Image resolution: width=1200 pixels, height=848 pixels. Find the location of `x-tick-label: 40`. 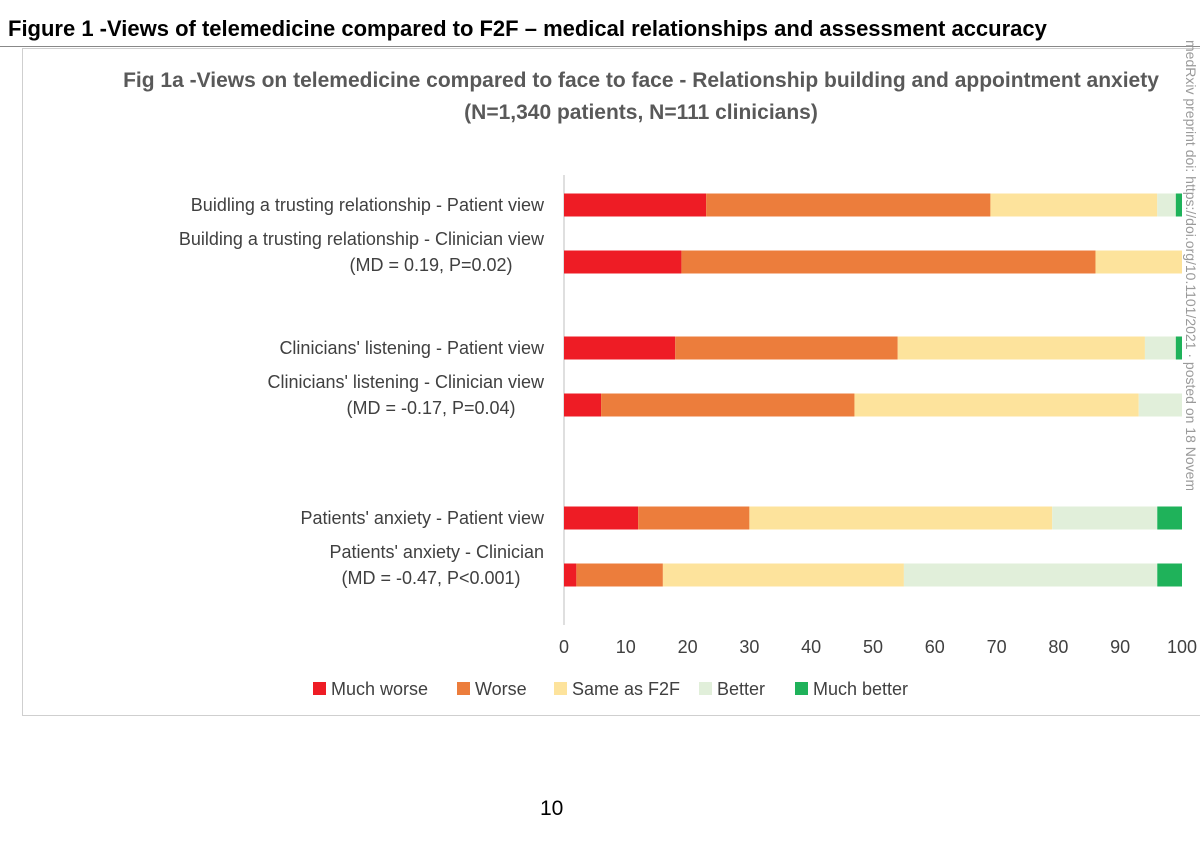

x-tick-label: 40 is located at coordinates (811, 647).